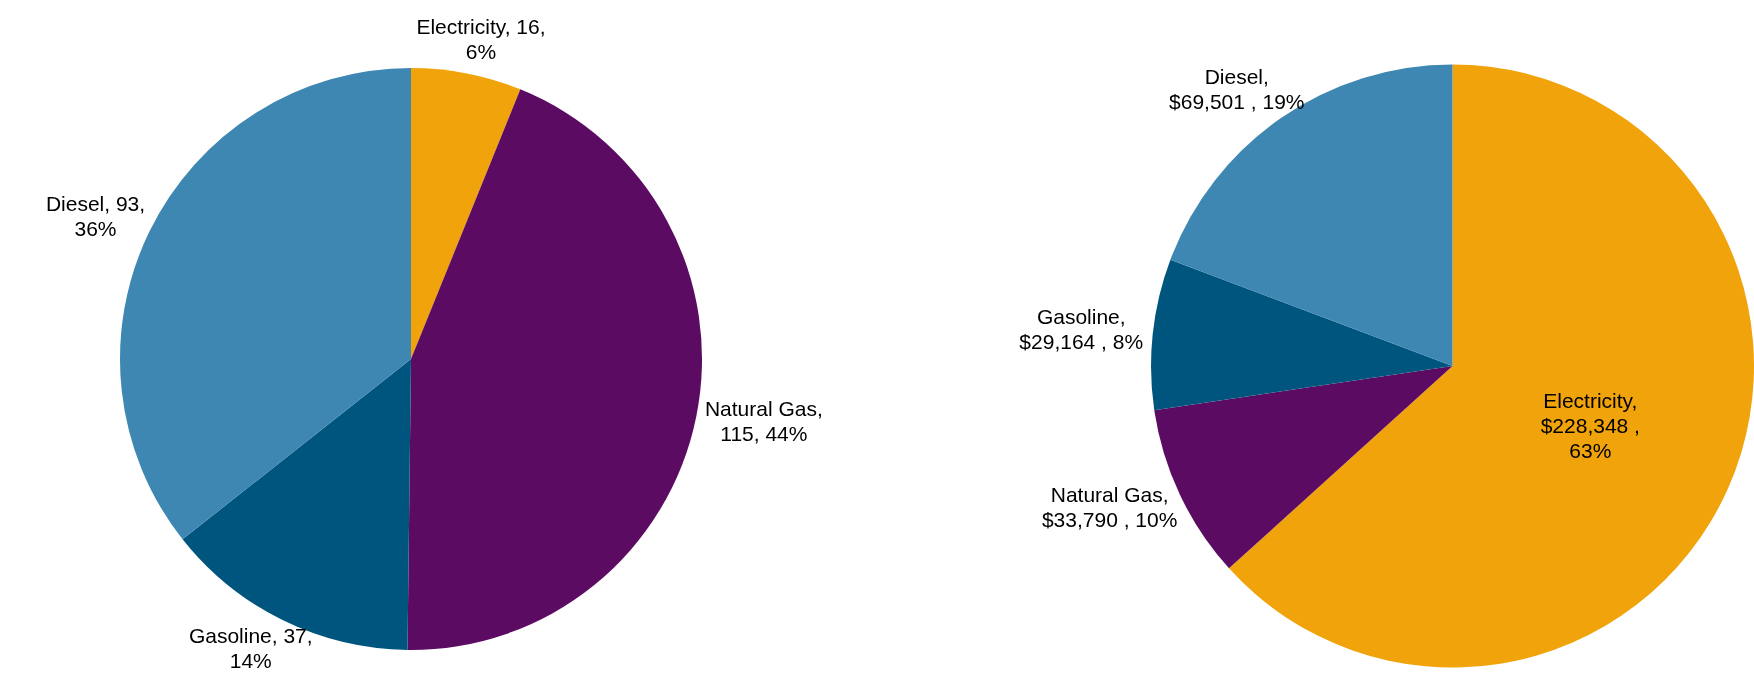 Image resolution: width=1754 pixels, height=692 pixels. What do you see at coordinates (1109, 507) in the screenshot?
I see `slice-label: Natural Gas, $33,790 , 10%` at bounding box center [1109, 507].